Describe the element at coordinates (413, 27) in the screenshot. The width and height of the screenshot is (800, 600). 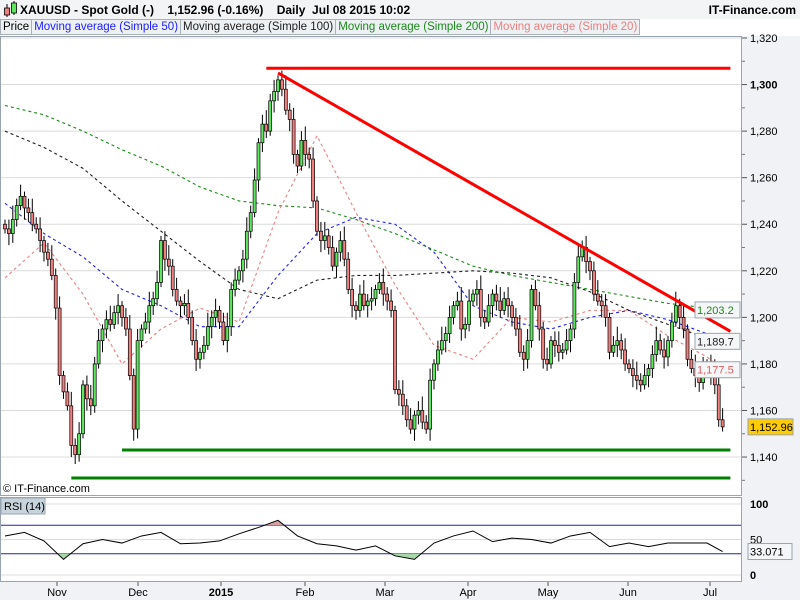
I see `legend-sma200: Moving average (Simple 200)` at that location.